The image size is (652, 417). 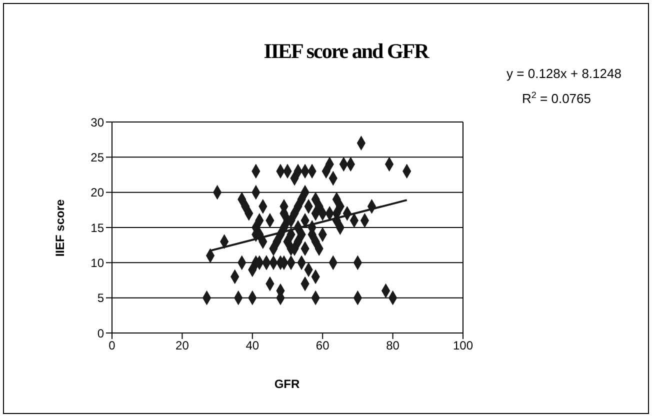 What do you see at coordinates (97, 193) in the screenshot?
I see `y-tick-label: 20` at bounding box center [97, 193].